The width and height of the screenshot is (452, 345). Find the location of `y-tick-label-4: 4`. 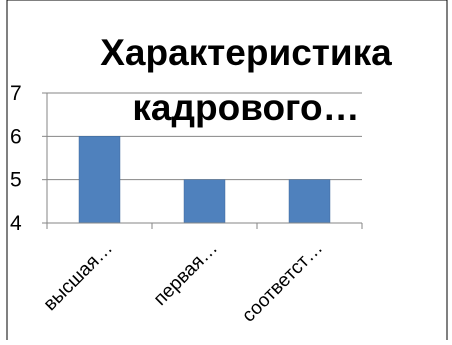

y-tick-label-4: 4 is located at coordinates (16, 223).